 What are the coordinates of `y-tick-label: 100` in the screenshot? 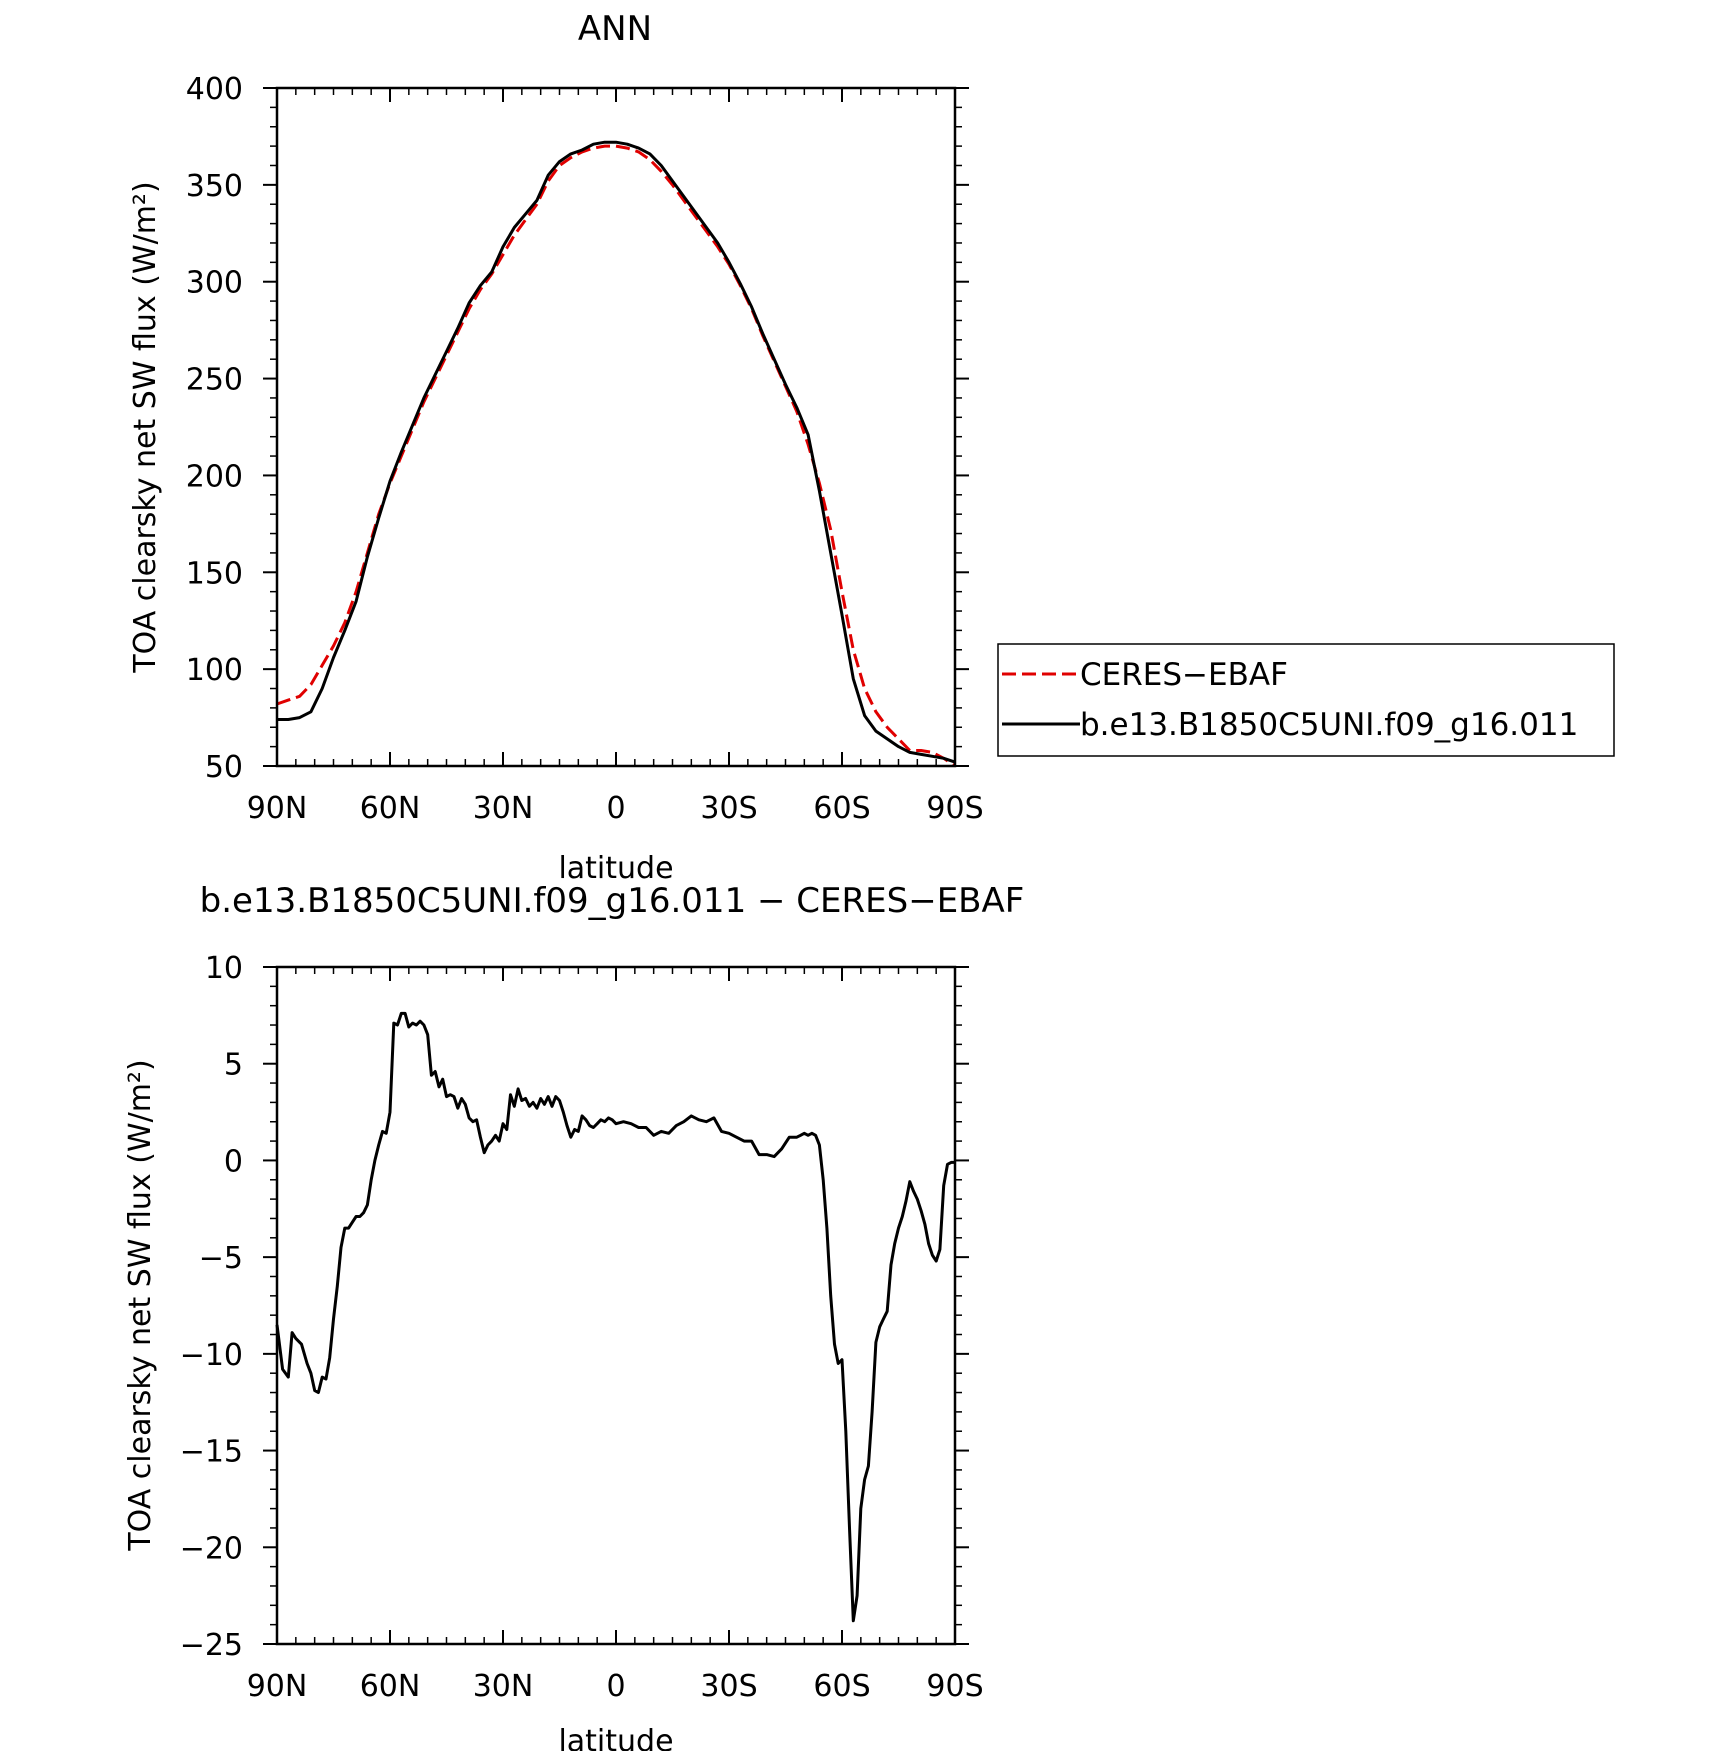 It's located at (214, 670).